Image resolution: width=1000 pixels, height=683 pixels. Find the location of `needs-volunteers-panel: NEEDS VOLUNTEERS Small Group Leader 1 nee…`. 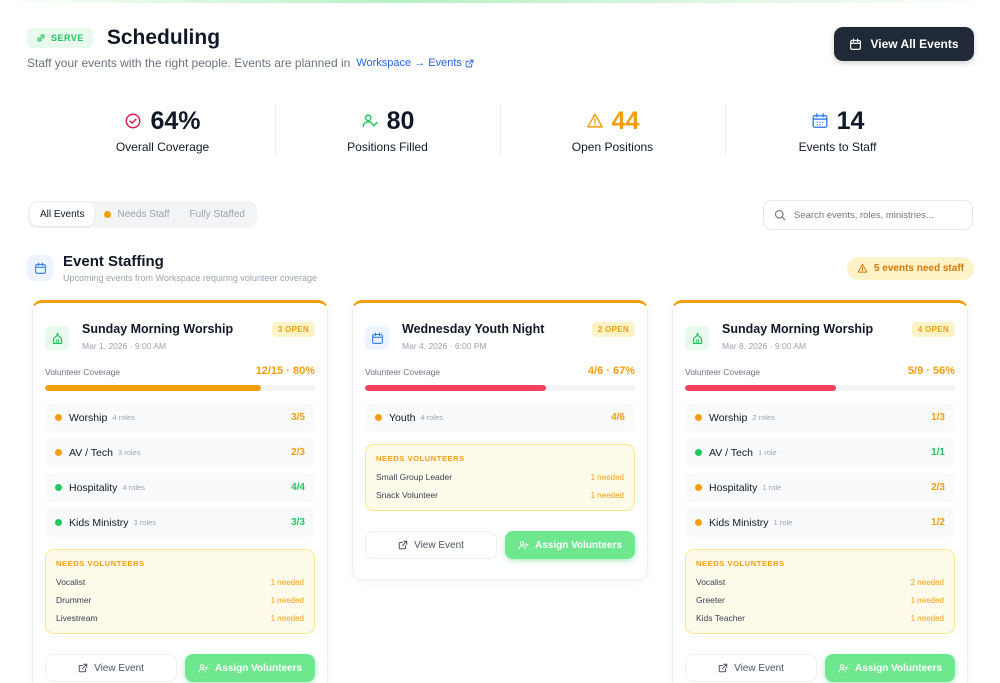

needs-volunteers-panel: NEEDS VOLUNTEERS Small Group Leader 1 nee… is located at coordinates (500, 477).